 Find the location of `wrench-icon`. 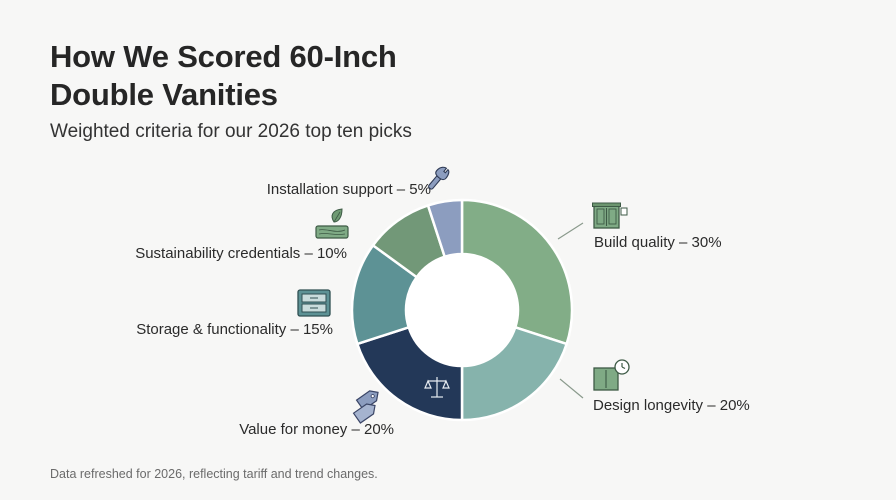

wrench-icon is located at coordinates (439, 178).